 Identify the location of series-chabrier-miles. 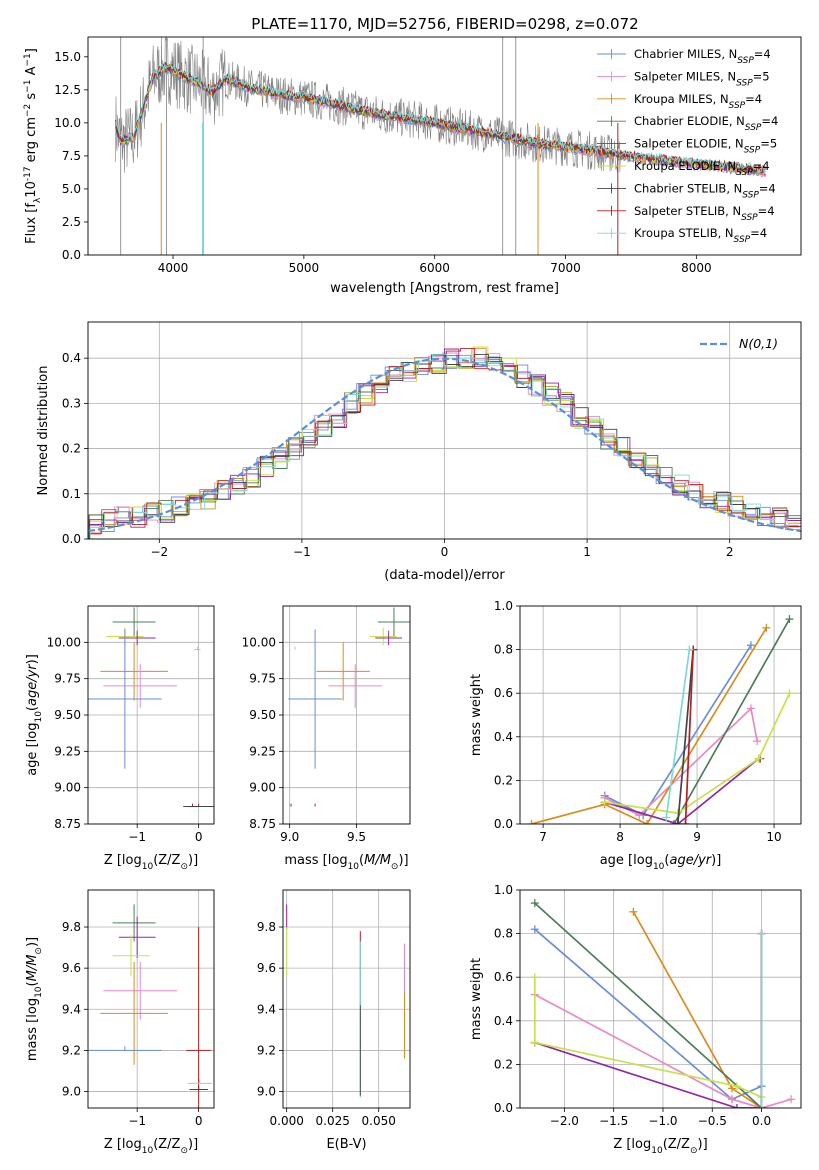
(648, 1014).